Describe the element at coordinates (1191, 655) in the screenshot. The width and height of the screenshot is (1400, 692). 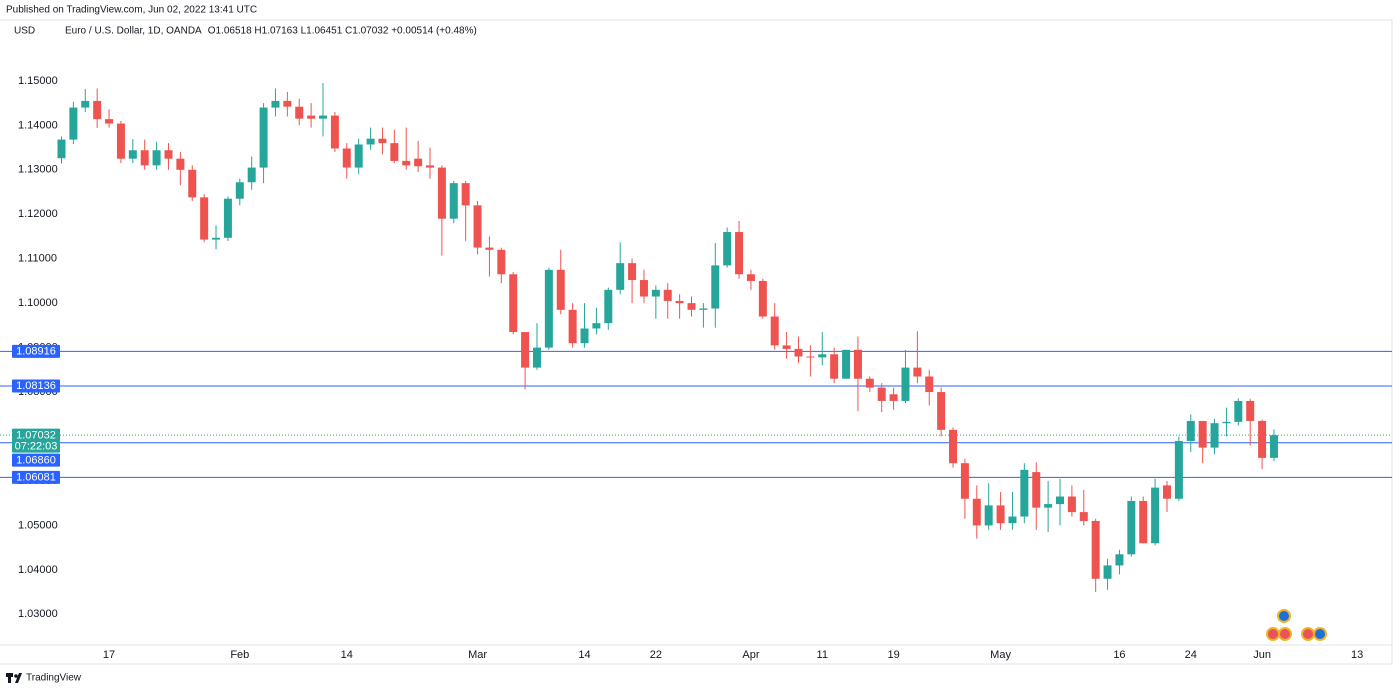
I see `x-tick-label: 24` at that location.